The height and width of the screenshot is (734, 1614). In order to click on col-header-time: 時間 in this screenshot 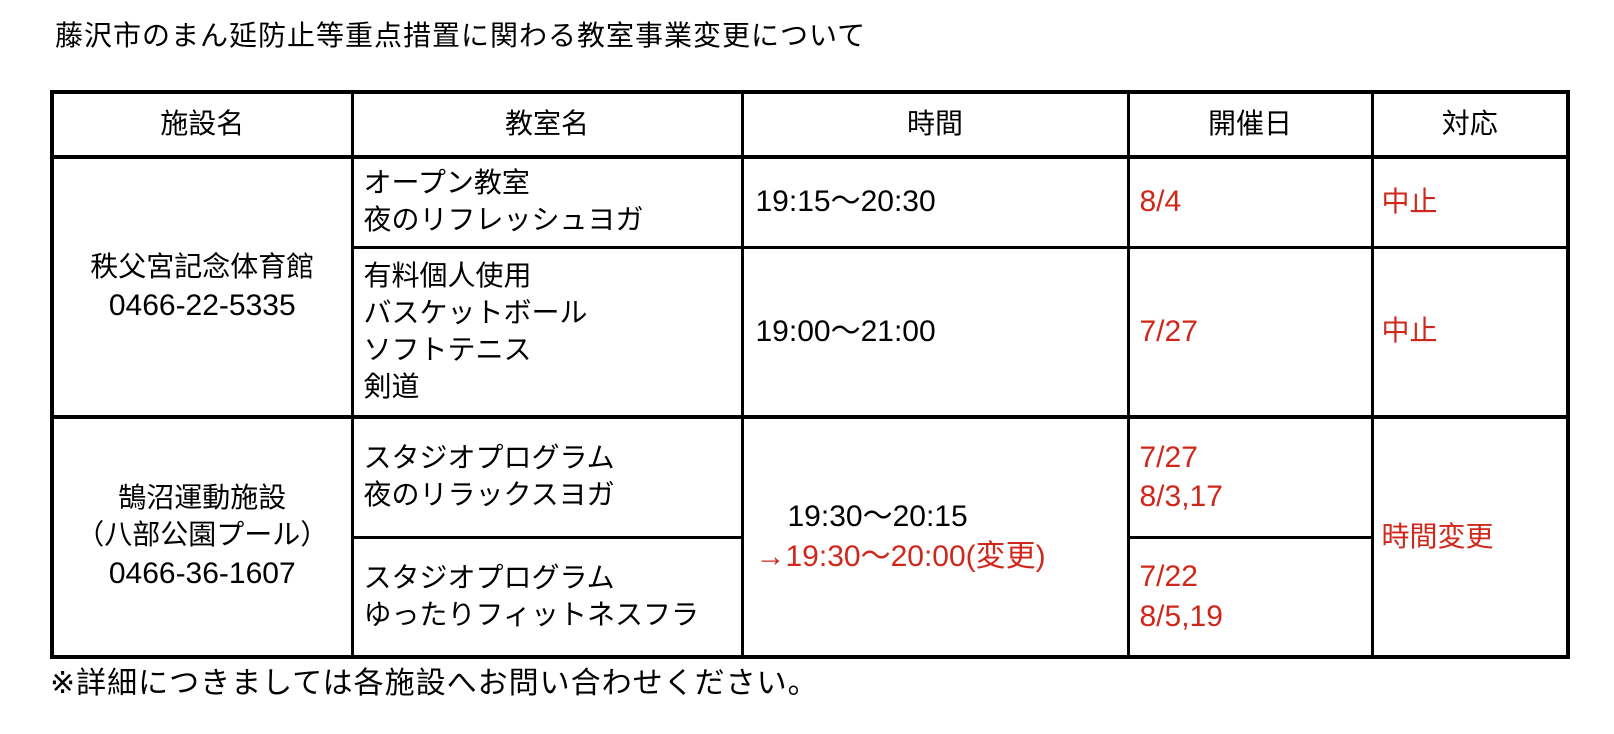, I will do `click(935, 124)`.